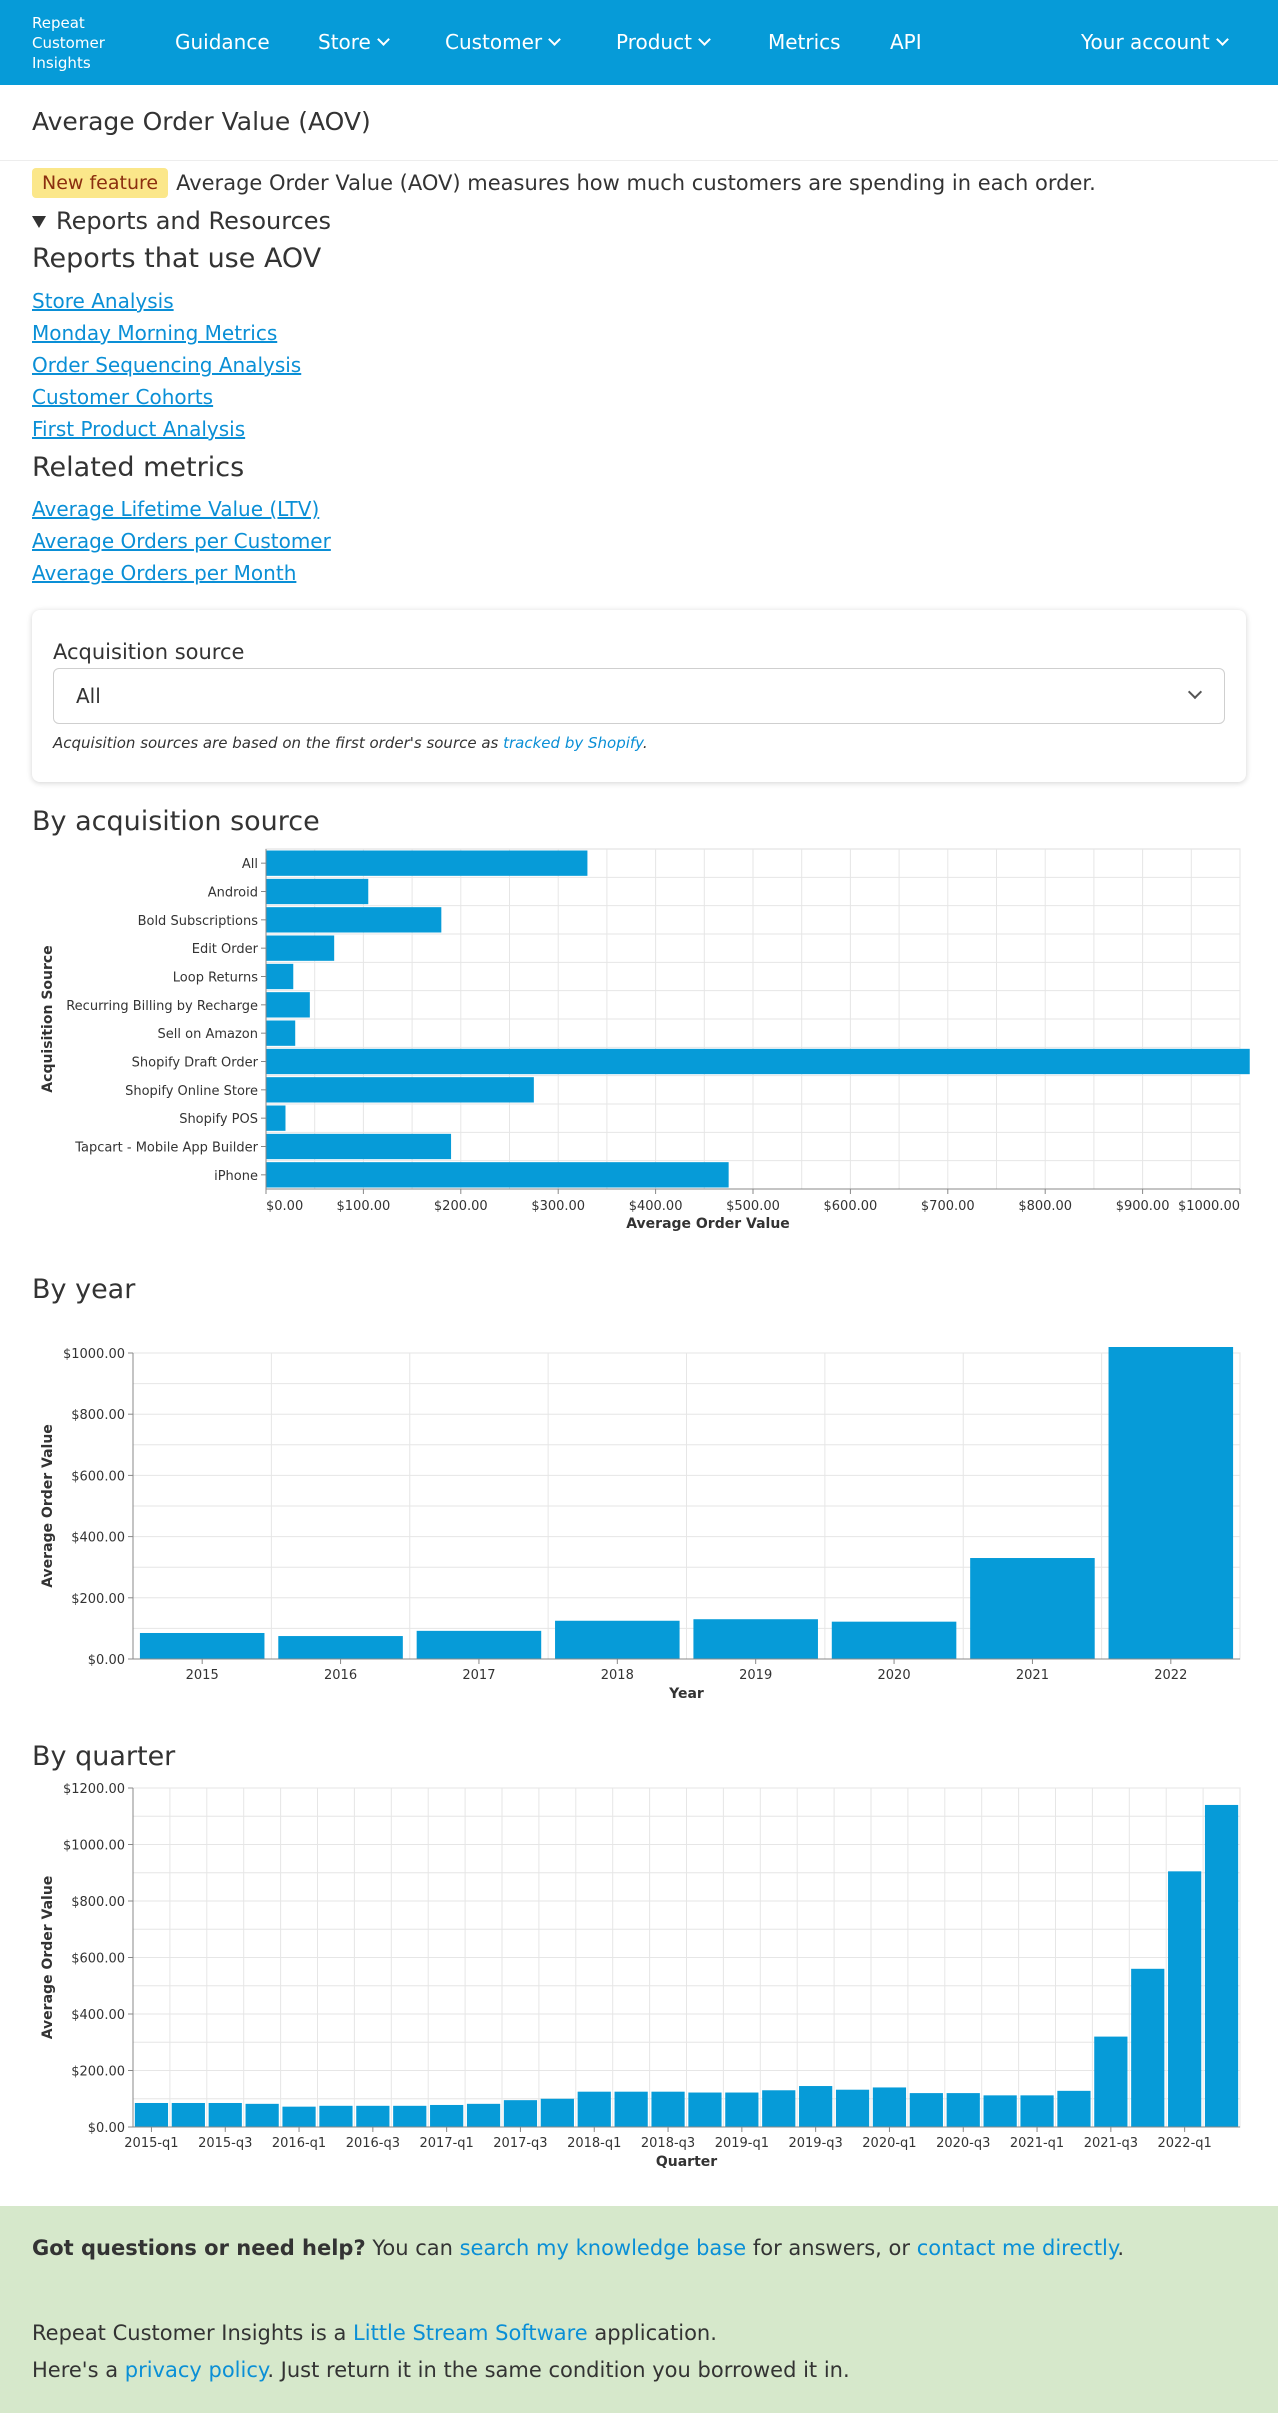 The image size is (1278, 2413). What do you see at coordinates (906, 42) in the screenshot?
I see `nav-api: API` at bounding box center [906, 42].